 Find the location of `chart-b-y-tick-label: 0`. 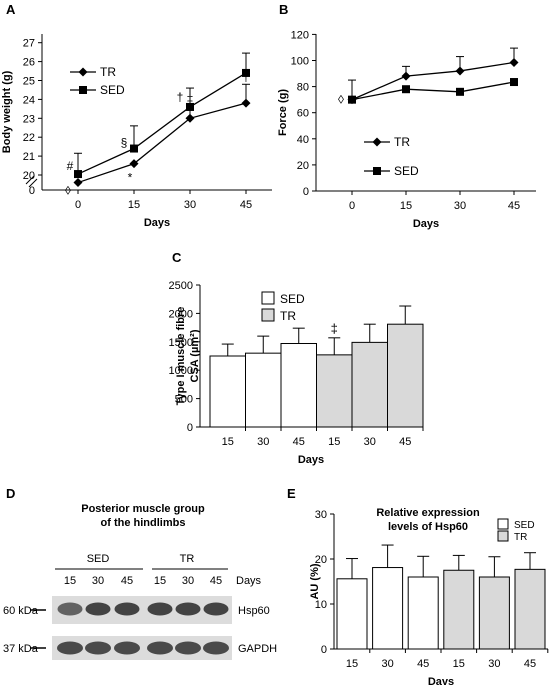

chart-b-y-tick-label: 0 is located at coordinates (306, 192).